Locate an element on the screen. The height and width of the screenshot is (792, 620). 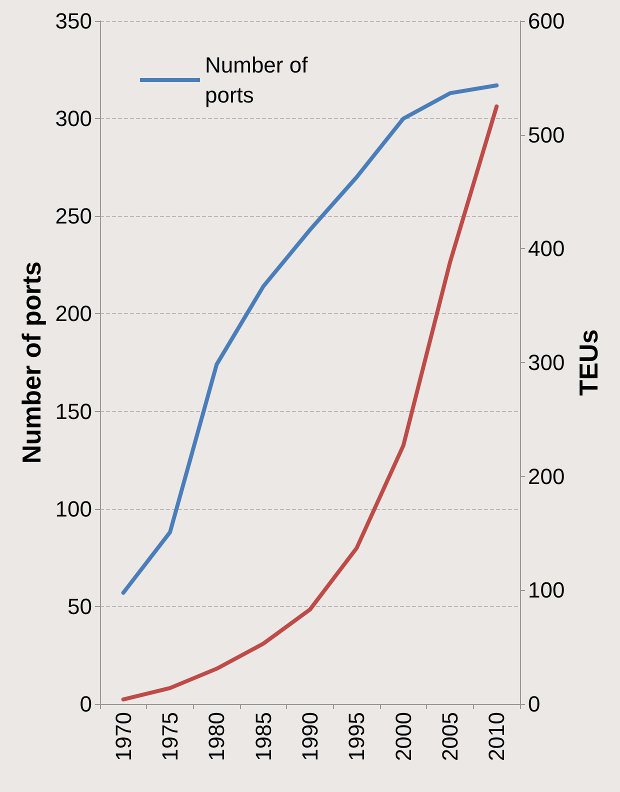
y2-tick-label: 200 is located at coordinates (546, 476).